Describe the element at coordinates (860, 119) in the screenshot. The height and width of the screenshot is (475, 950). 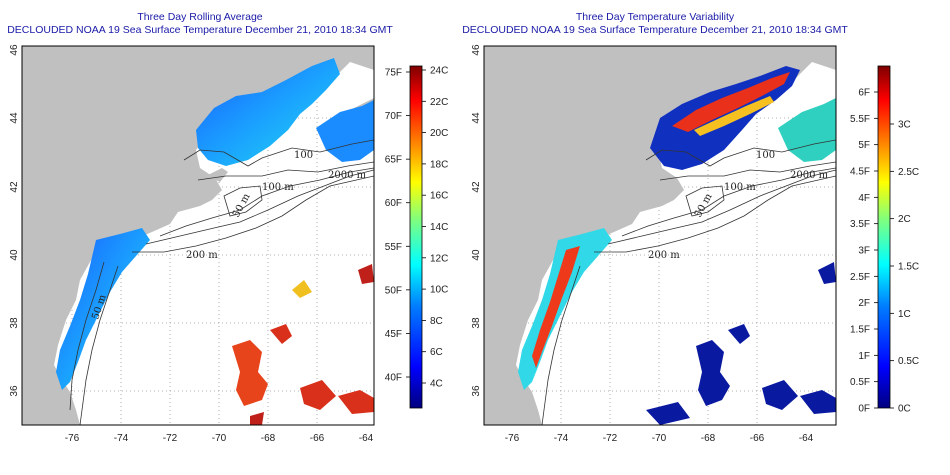
I see `colorbar-label: 5.5F` at that location.